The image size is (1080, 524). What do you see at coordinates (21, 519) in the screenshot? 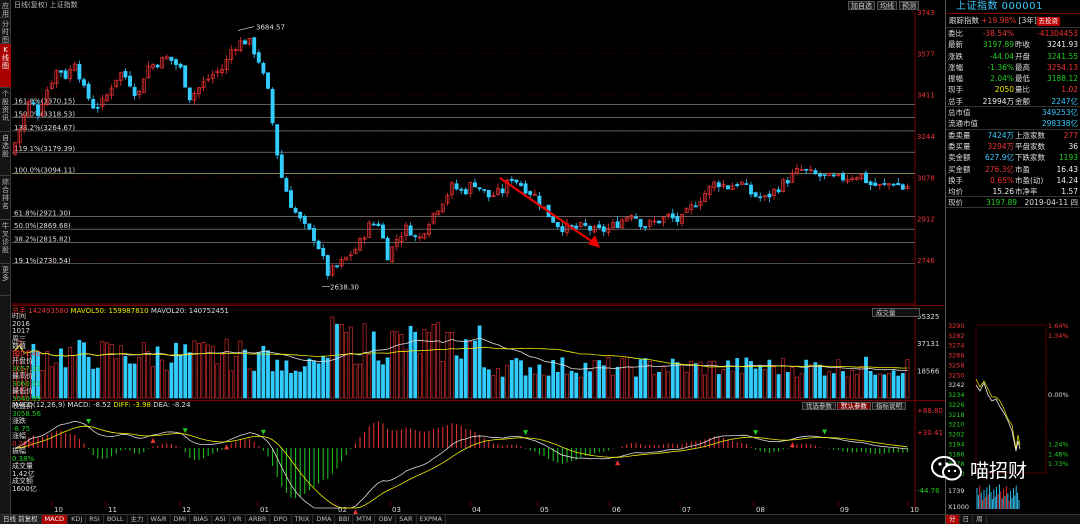
I see `indicator-tab--: 日线 前复权` at bounding box center [21, 519].